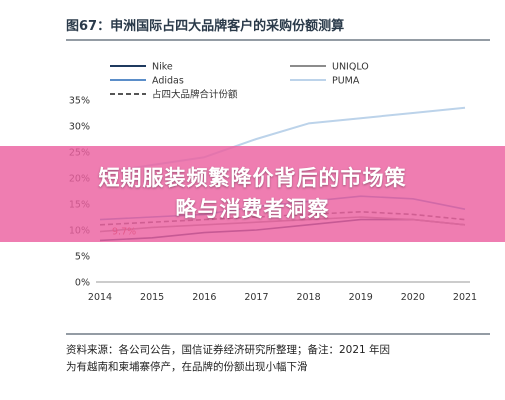  Describe the element at coordinates (465, 297) in the screenshot. I see `x-tick-label: 2021` at that location.